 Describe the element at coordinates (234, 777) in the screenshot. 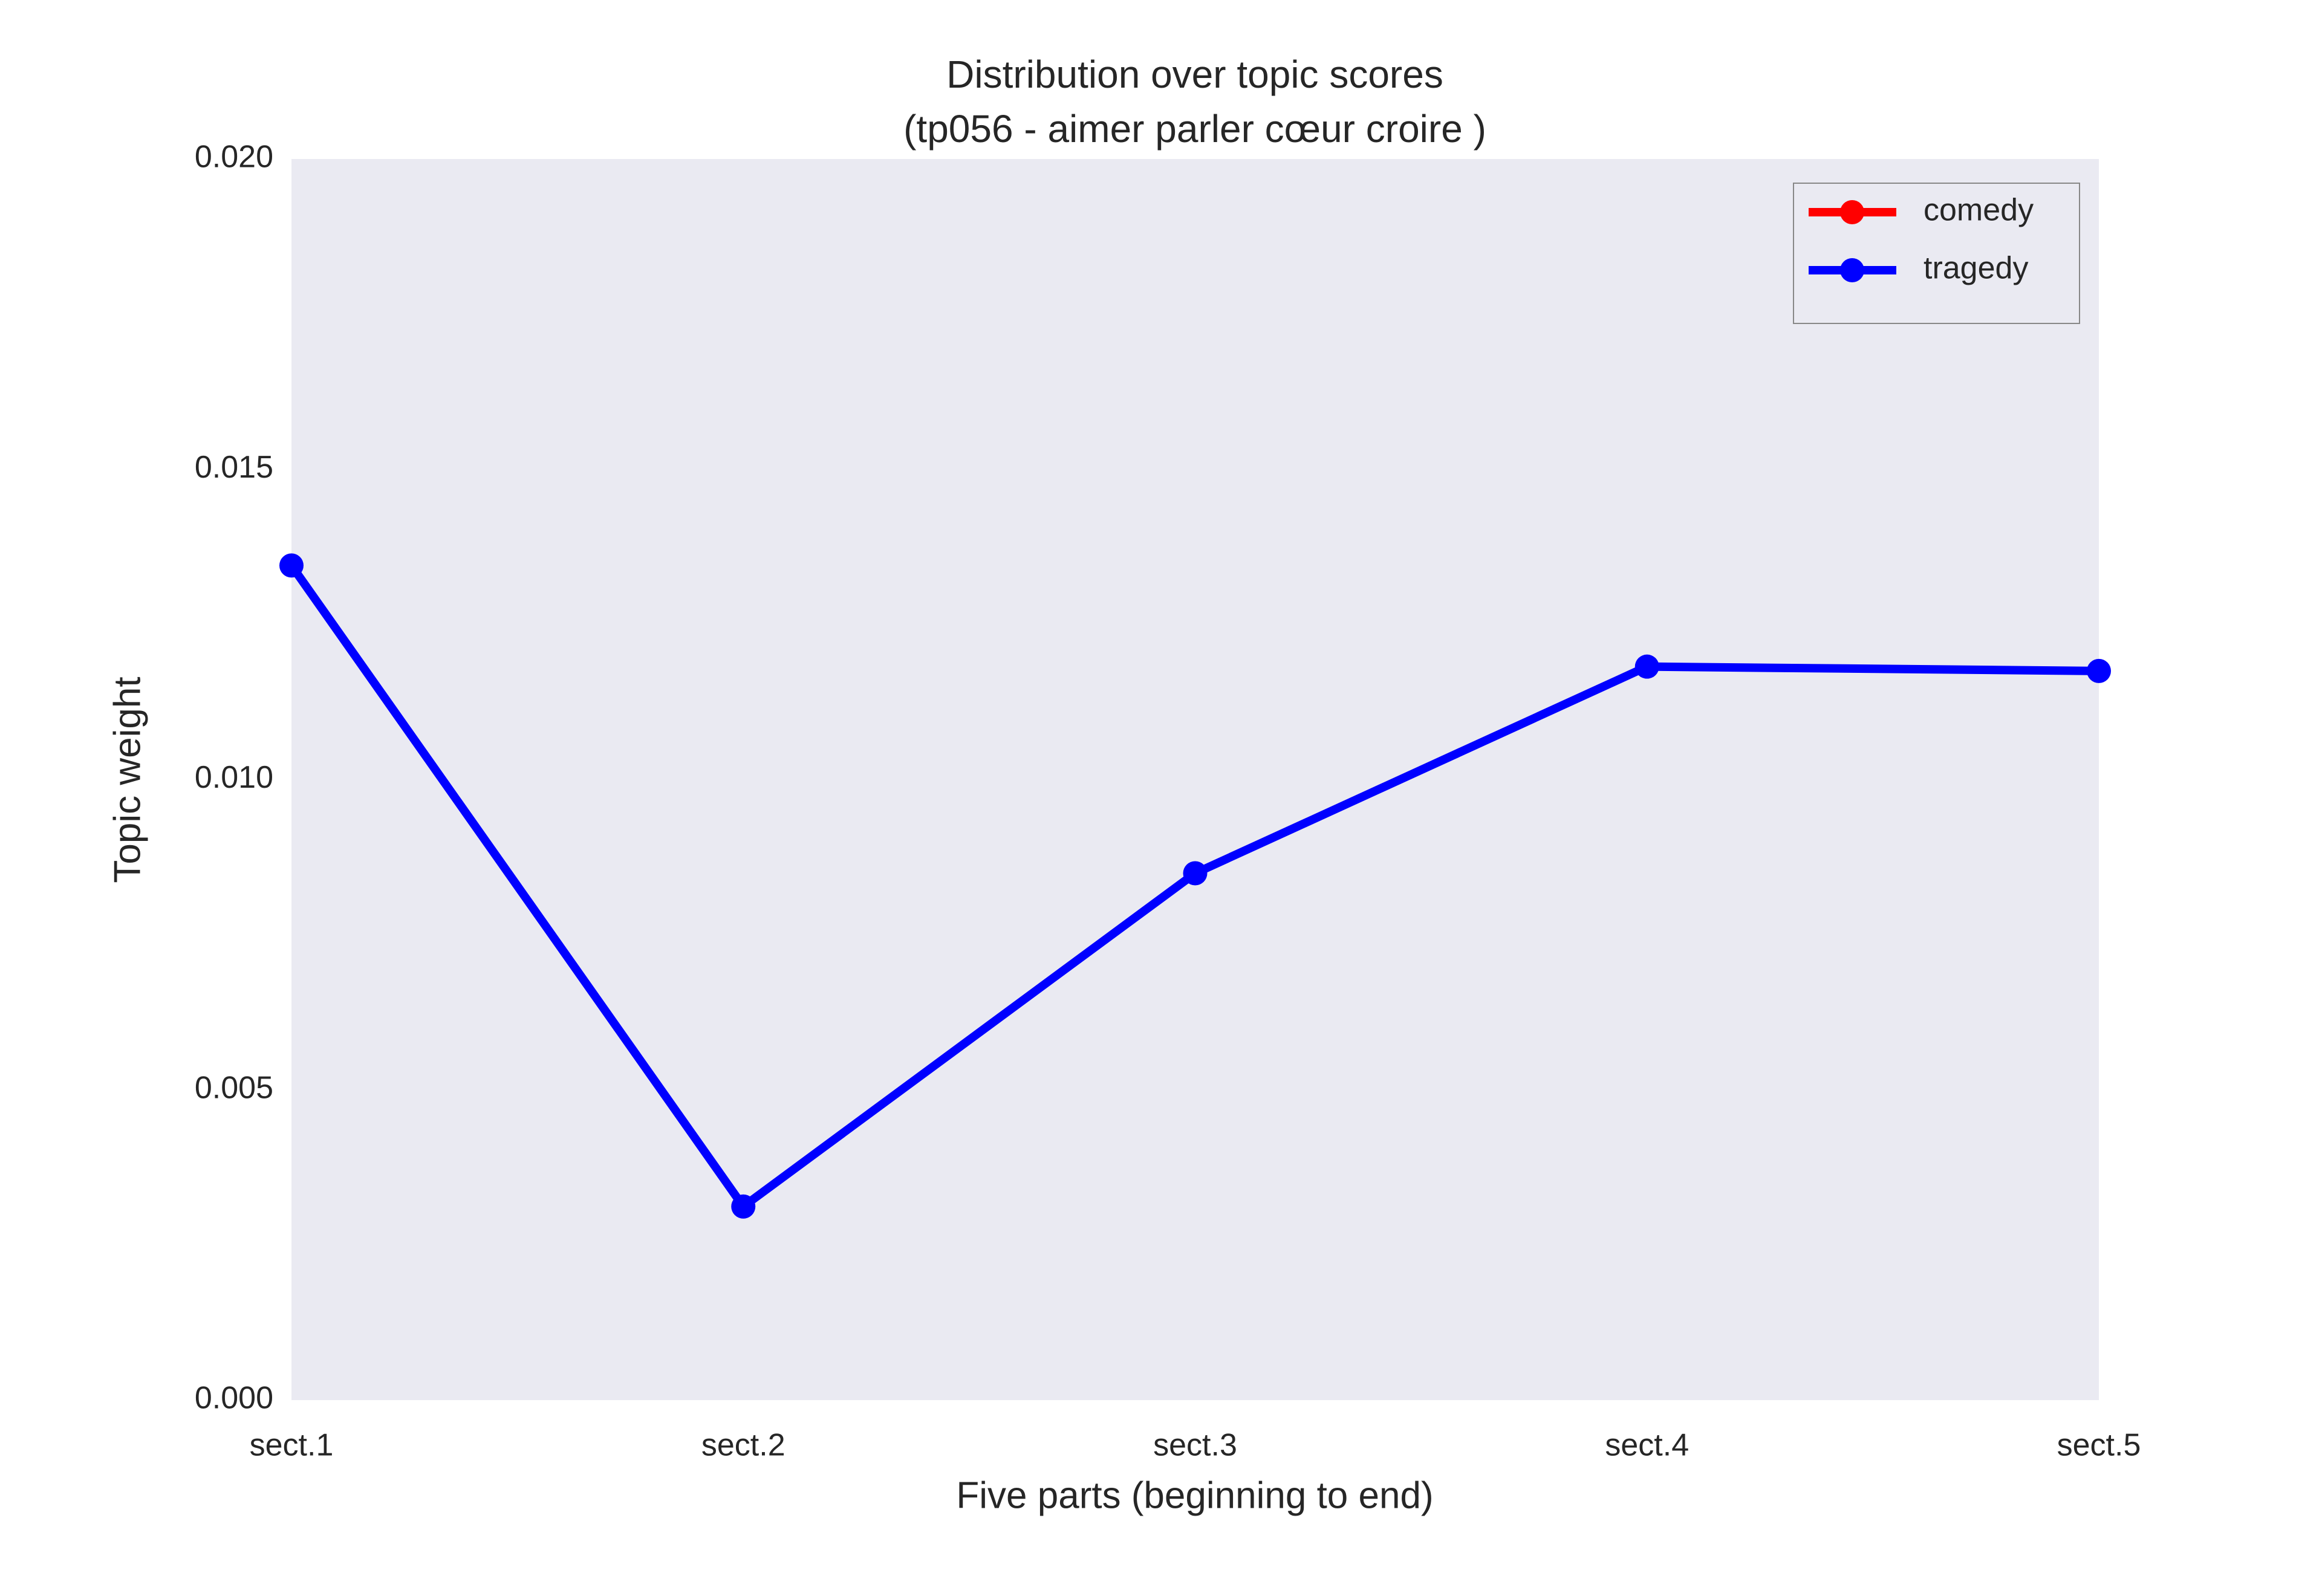

I see `y-tick-label: 0.010` at that location.